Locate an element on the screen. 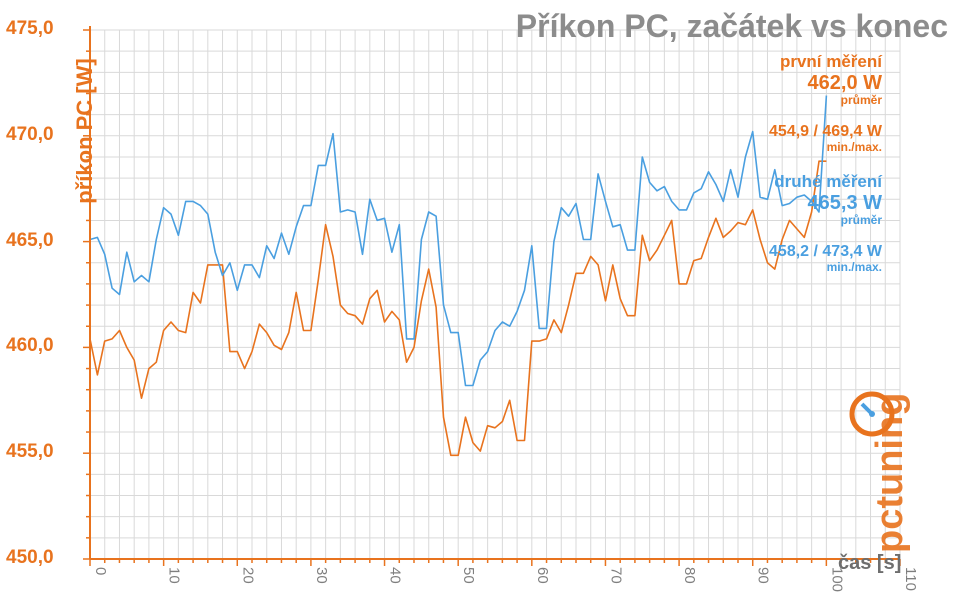  x-tick-label: 50 is located at coordinates (468, 575).